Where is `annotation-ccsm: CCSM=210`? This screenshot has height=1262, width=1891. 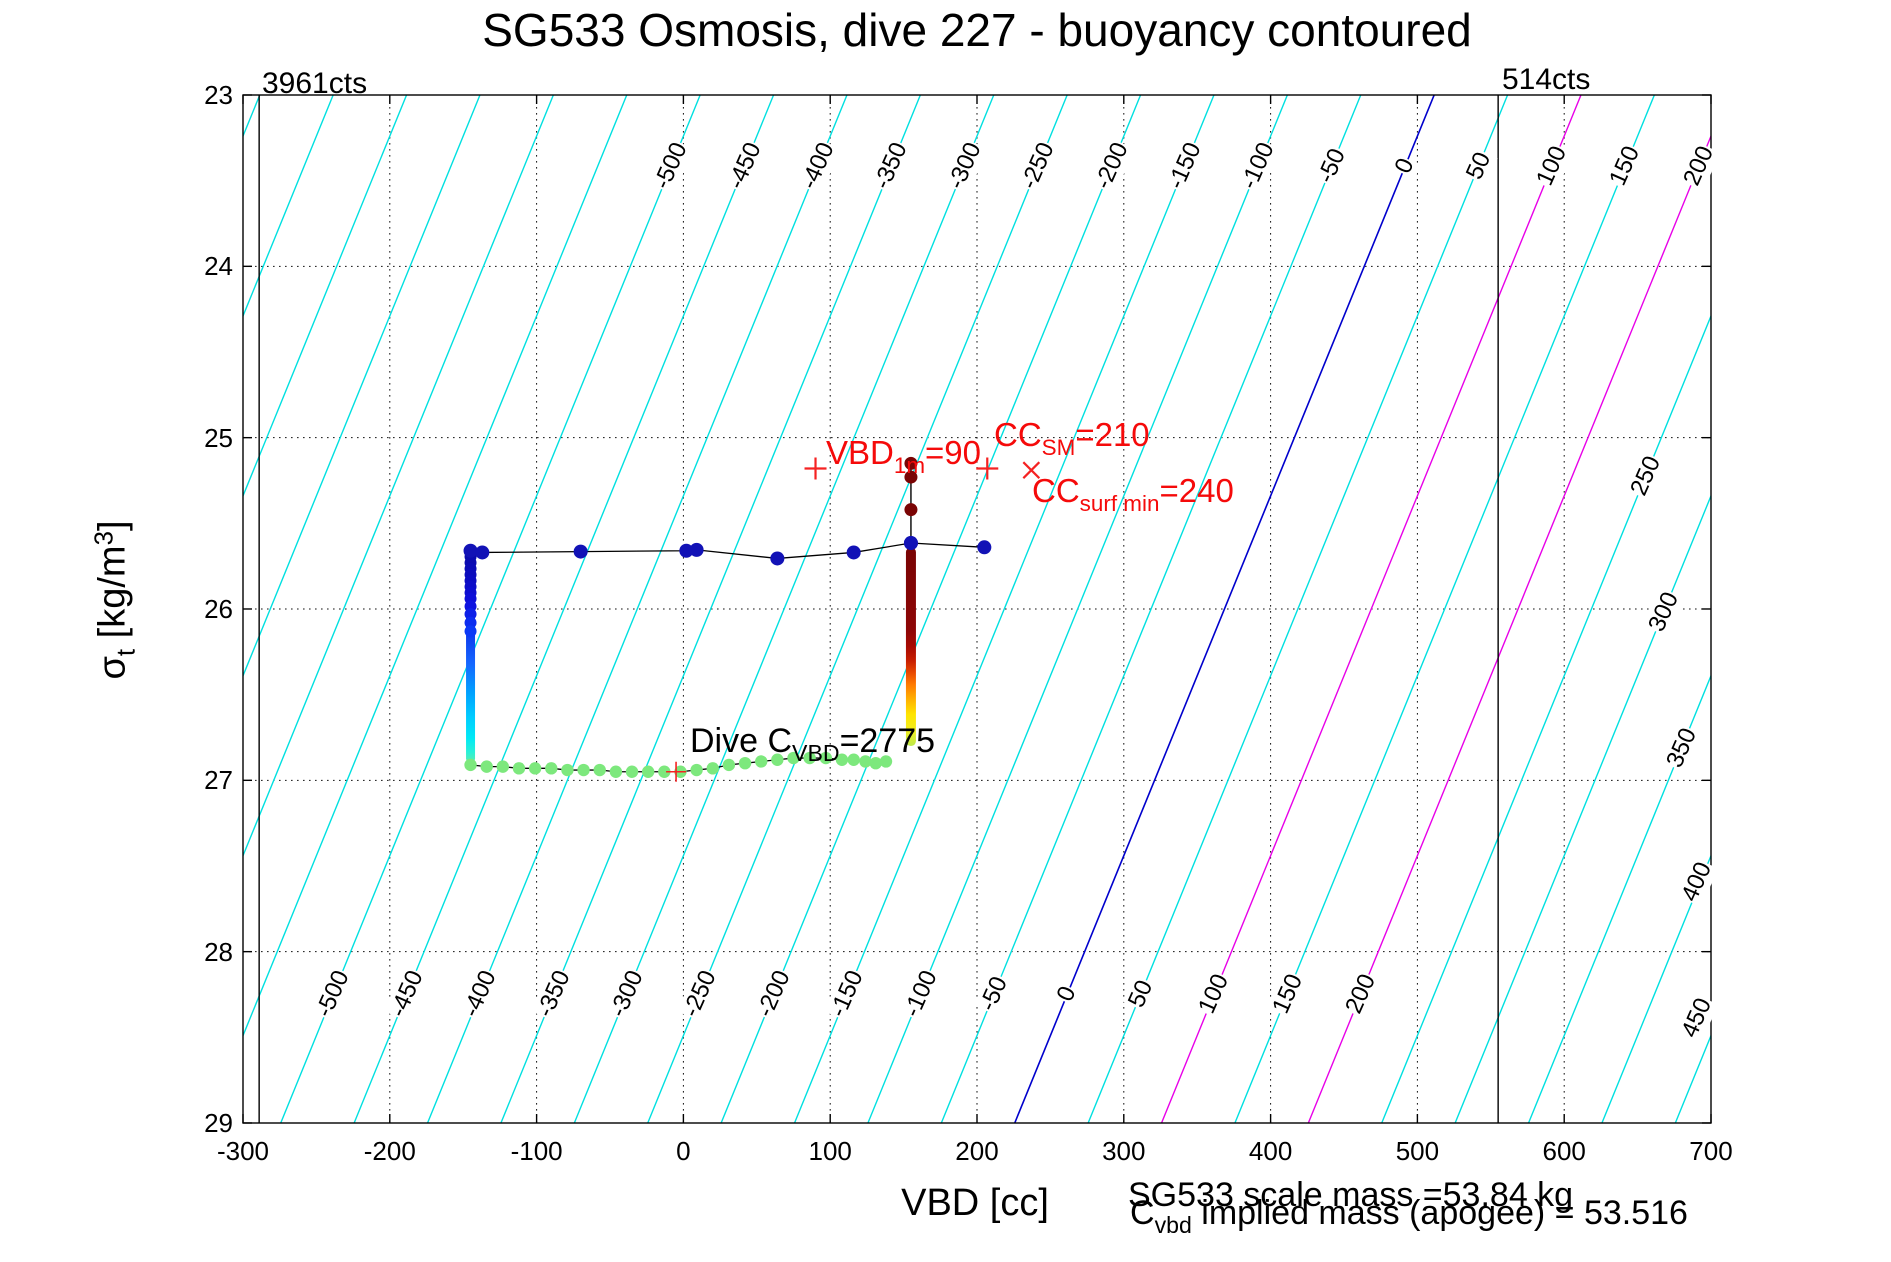
annotation-ccsm: CCSM=210 is located at coordinates (1072, 437).